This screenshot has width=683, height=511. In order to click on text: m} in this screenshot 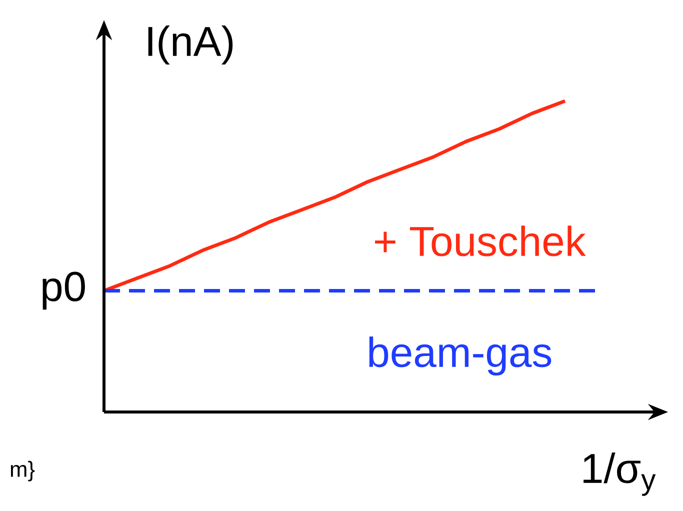, I will do `click(22, 471)`.